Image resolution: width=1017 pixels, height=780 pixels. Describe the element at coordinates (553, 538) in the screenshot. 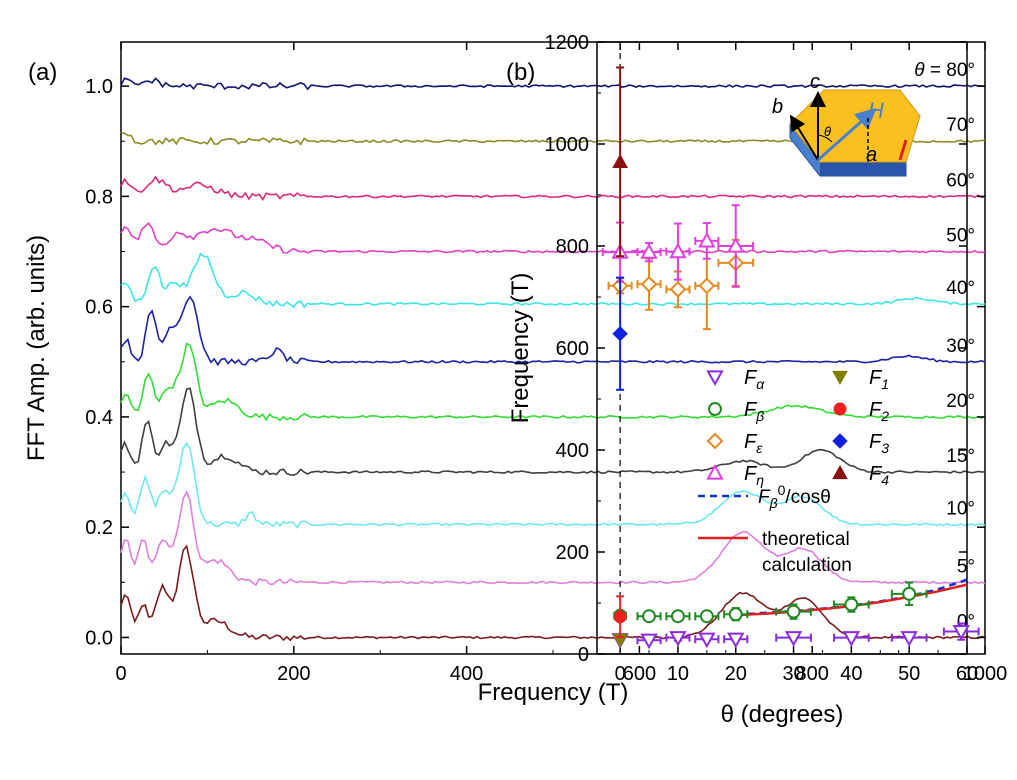

I see `trace-5deg` at that location.